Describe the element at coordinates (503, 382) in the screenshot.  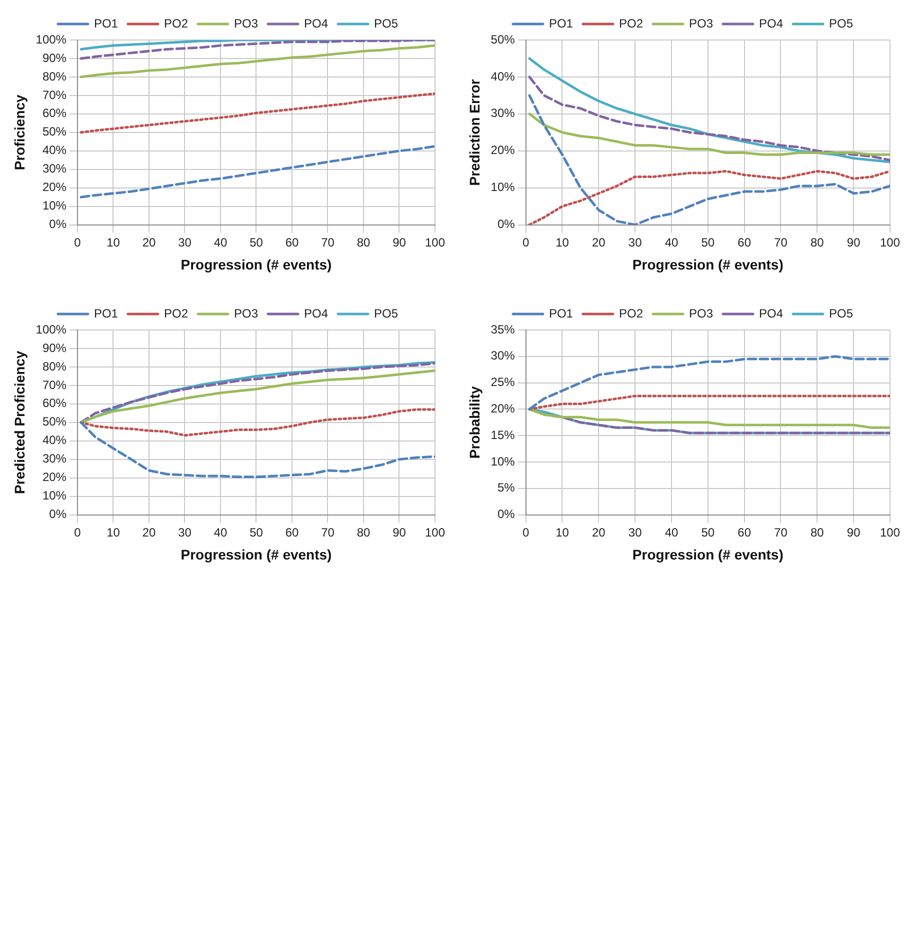
I see `y-tick-label: 25%` at that location.